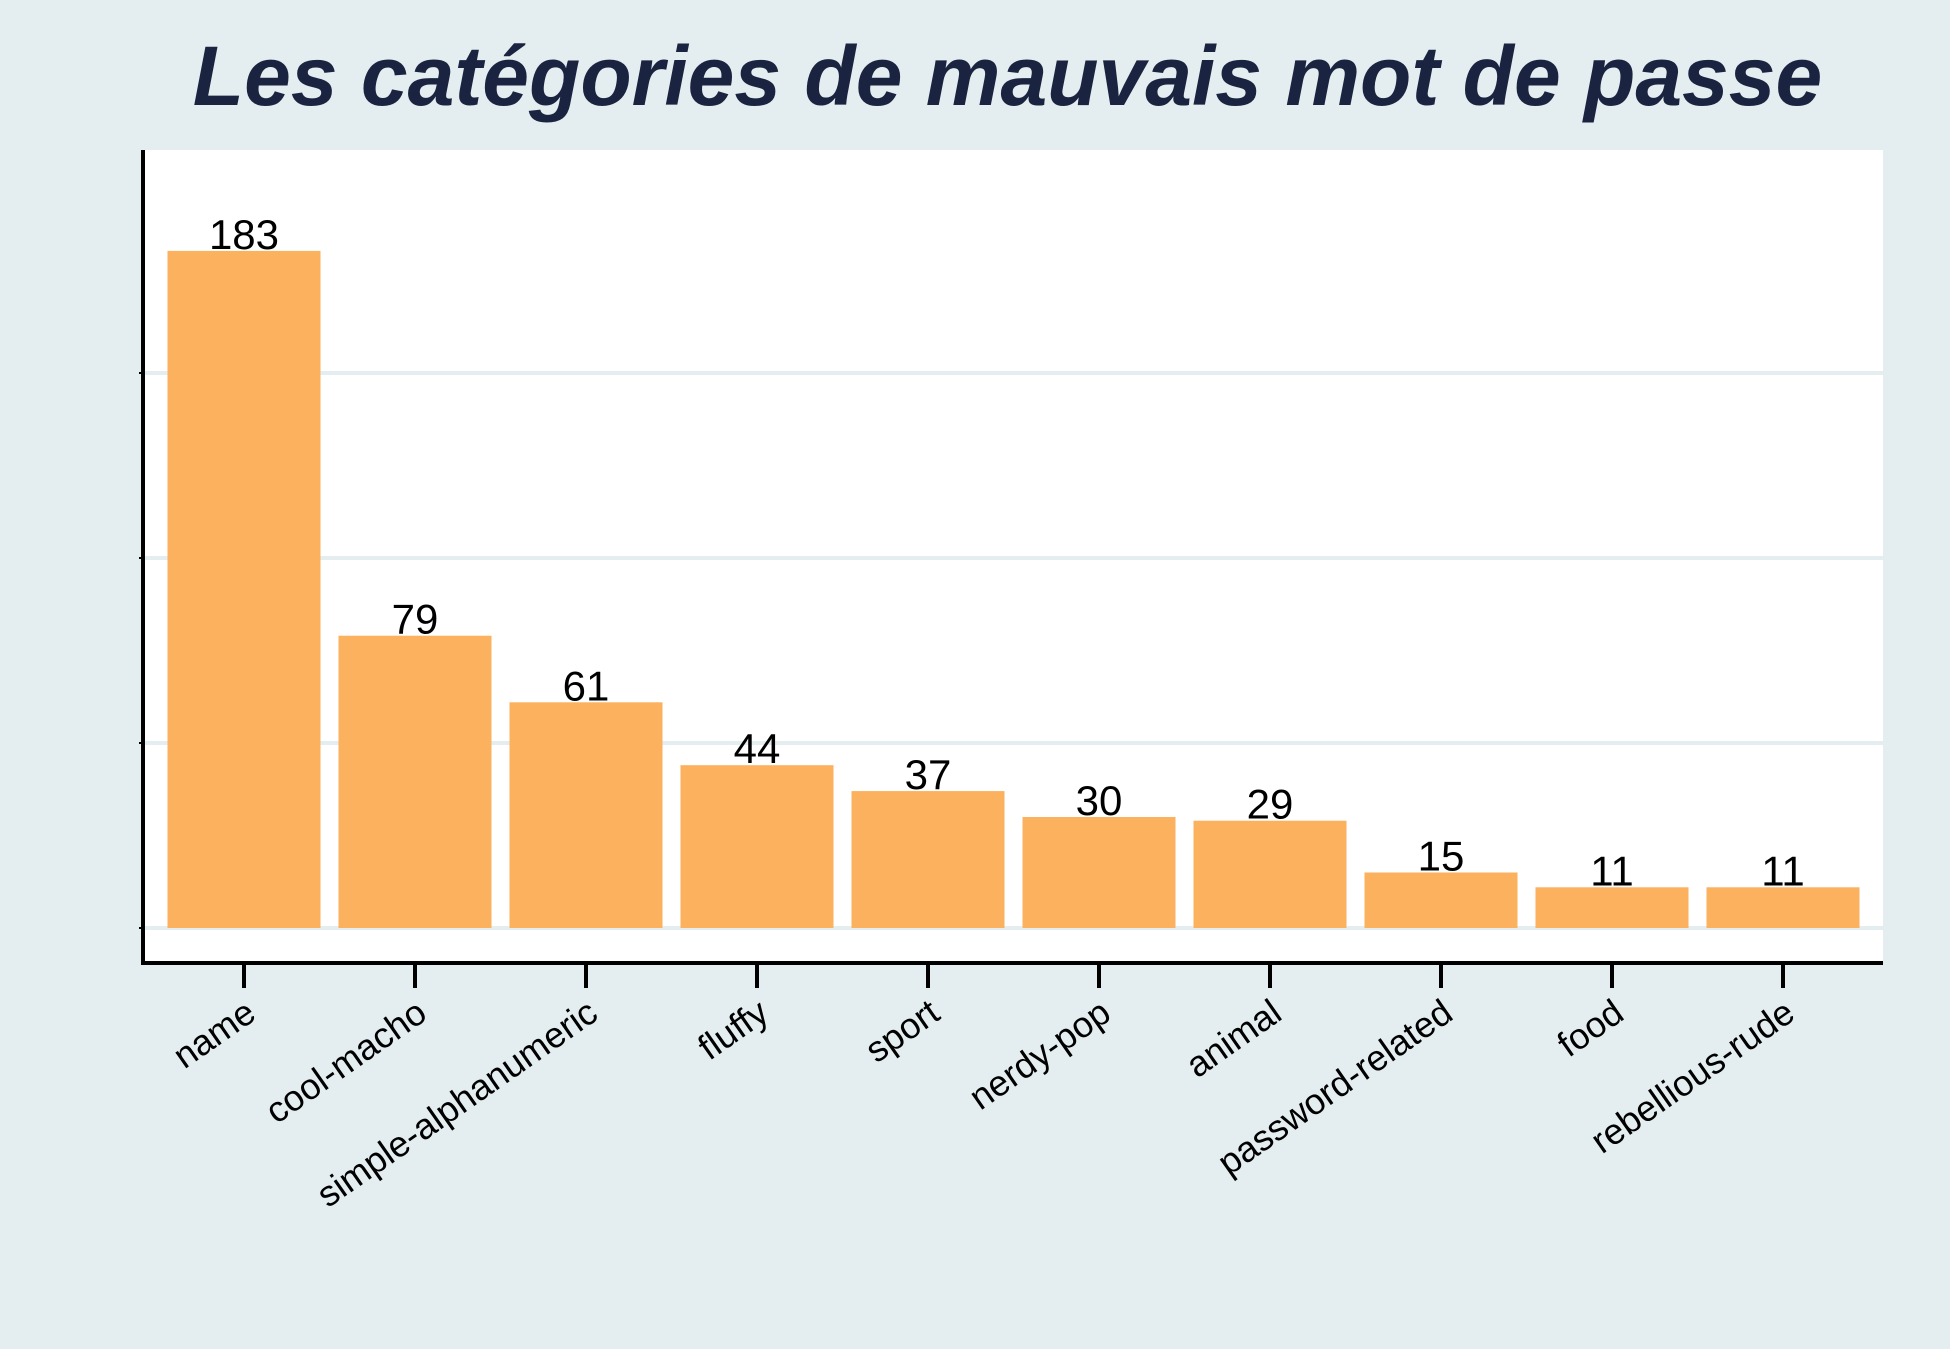 The height and width of the screenshot is (1349, 1950). What do you see at coordinates (1007, 76) in the screenshot?
I see `chart-title: Les catégories de mauvais mot de passe` at bounding box center [1007, 76].